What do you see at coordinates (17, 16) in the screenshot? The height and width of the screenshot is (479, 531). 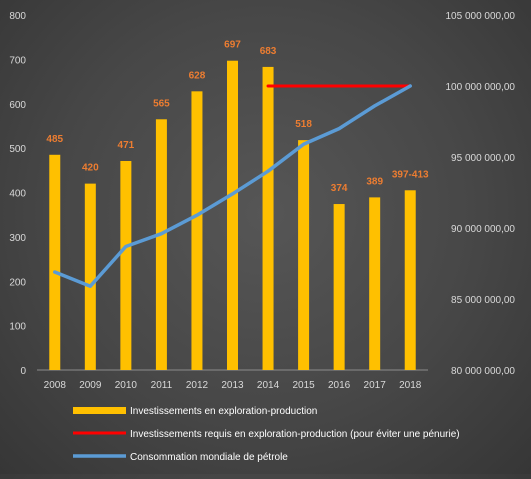 I see `left-axis-tick-label: 800` at bounding box center [17, 16].